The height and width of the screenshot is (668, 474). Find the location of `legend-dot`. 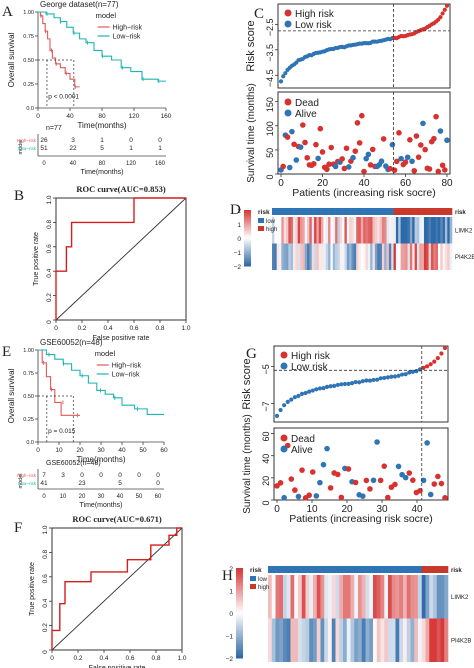

legend-dot is located at coordinates (284, 366).